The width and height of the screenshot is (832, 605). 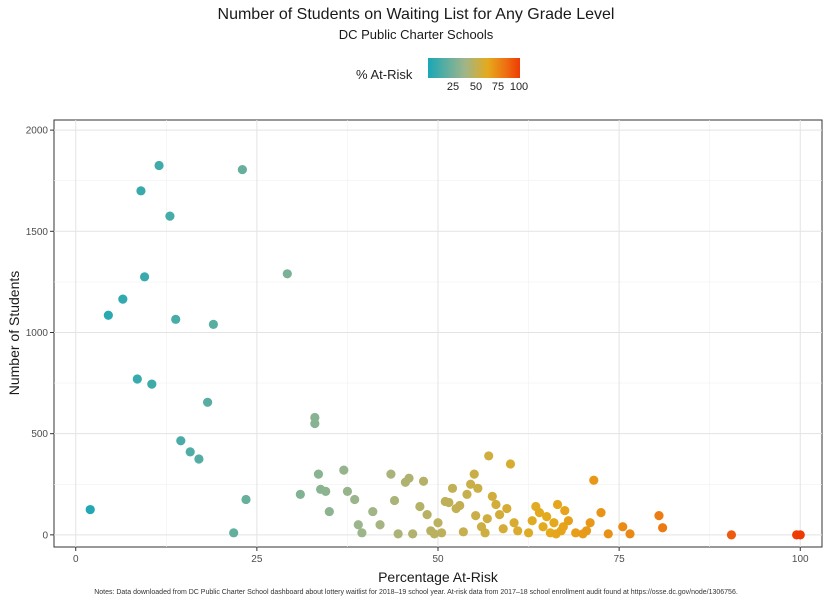 I want to click on legend-title: % At-Risk, so click(x=384, y=74).